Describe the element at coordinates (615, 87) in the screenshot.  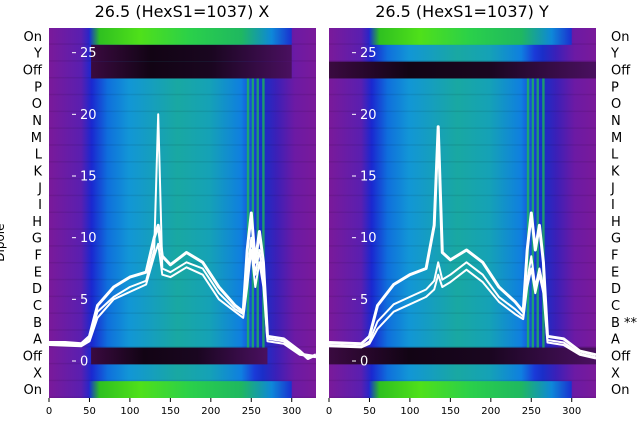
I see `row-label: P` at that location.